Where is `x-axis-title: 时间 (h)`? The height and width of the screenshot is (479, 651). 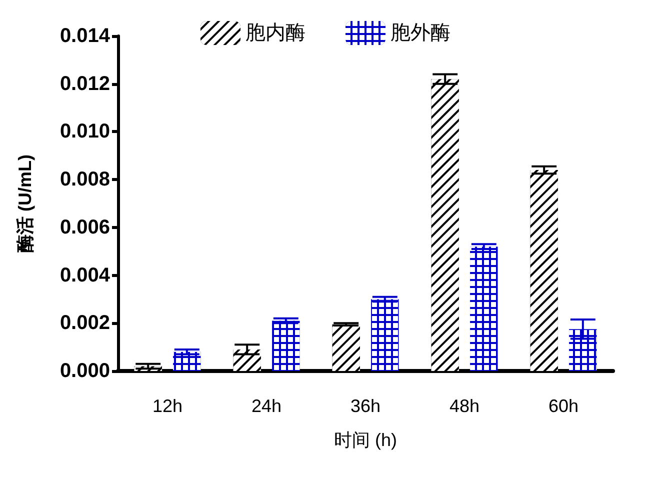 x-axis-title: 时间 (h) is located at coordinates (365, 440).